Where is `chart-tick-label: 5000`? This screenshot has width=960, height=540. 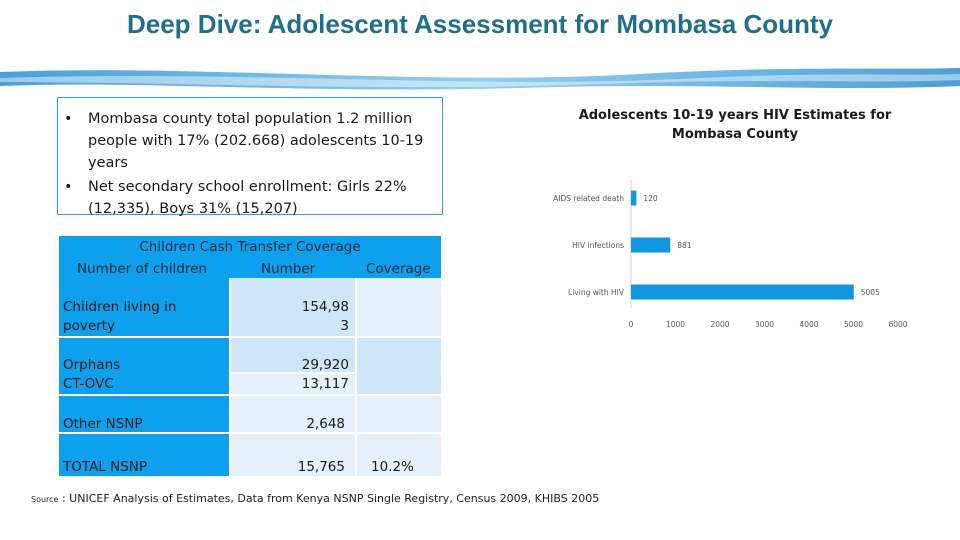 chart-tick-label: 5000 is located at coordinates (853, 324).